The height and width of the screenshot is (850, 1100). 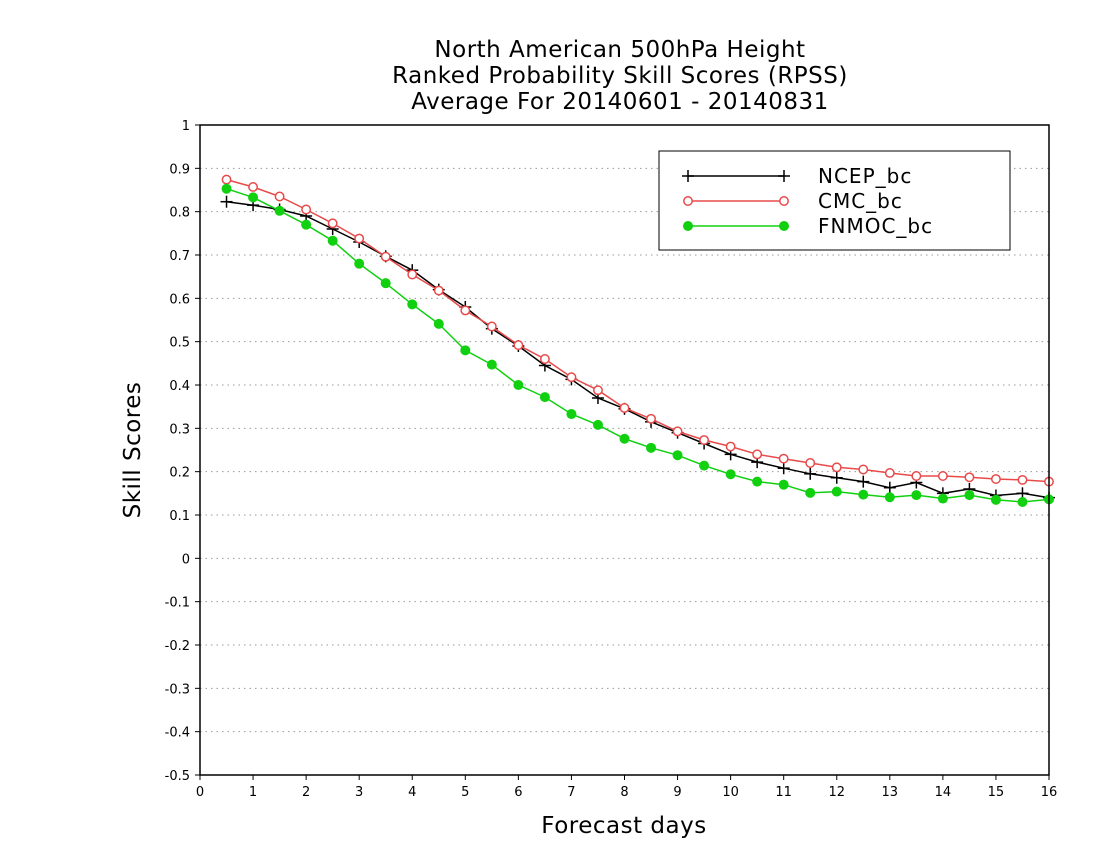 What do you see at coordinates (177, 776) in the screenshot?
I see `y-tick-label: -0.5` at bounding box center [177, 776].